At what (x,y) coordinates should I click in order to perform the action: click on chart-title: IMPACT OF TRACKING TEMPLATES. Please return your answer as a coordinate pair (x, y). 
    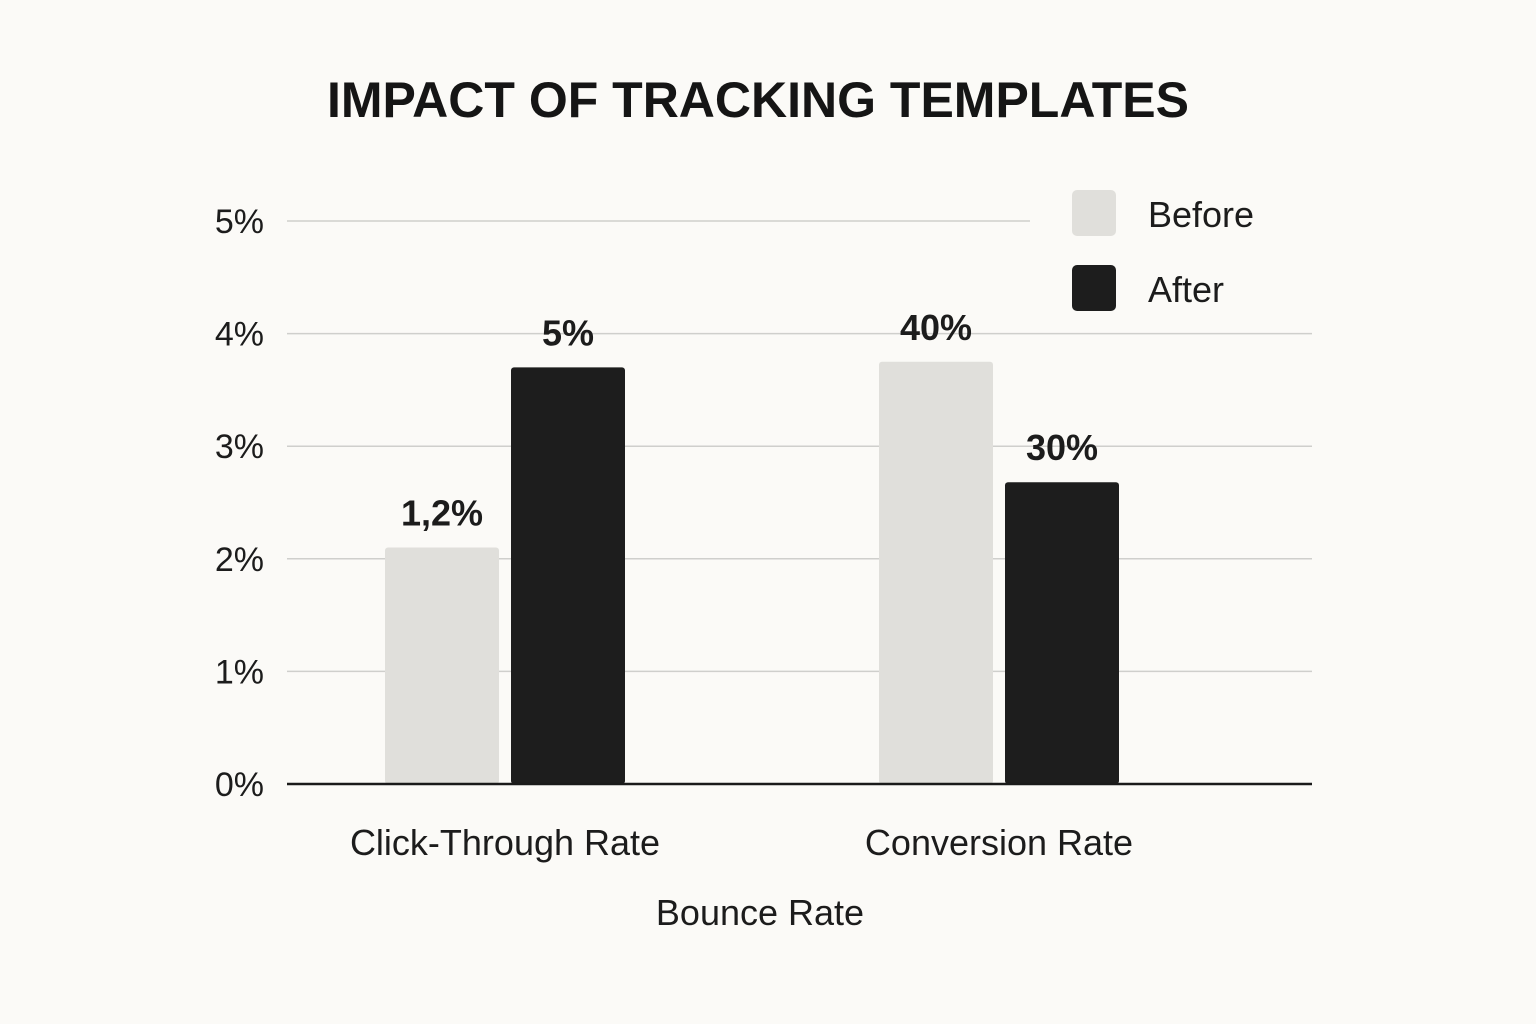
    Looking at the image, I should click on (758, 100).